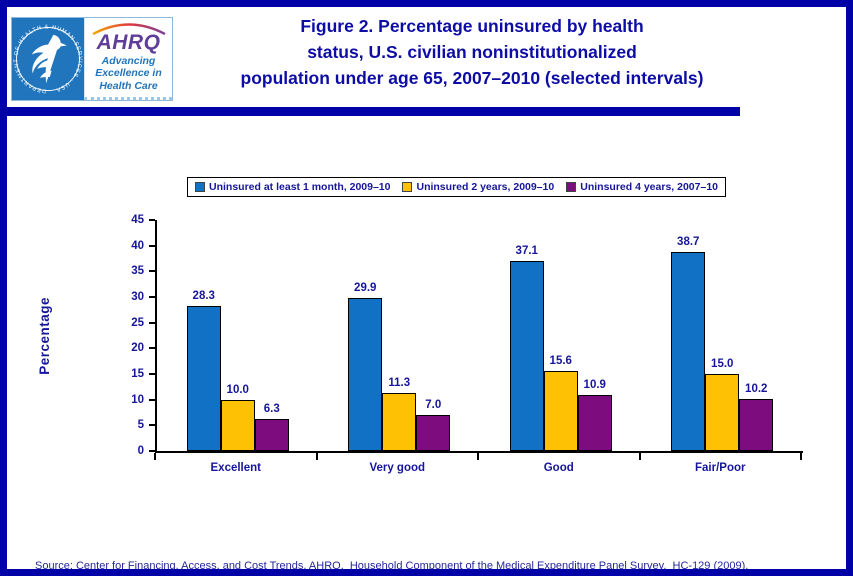  What do you see at coordinates (722, 404) in the screenshot?
I see `bar: 15.0` at bounding box center [722, 404].